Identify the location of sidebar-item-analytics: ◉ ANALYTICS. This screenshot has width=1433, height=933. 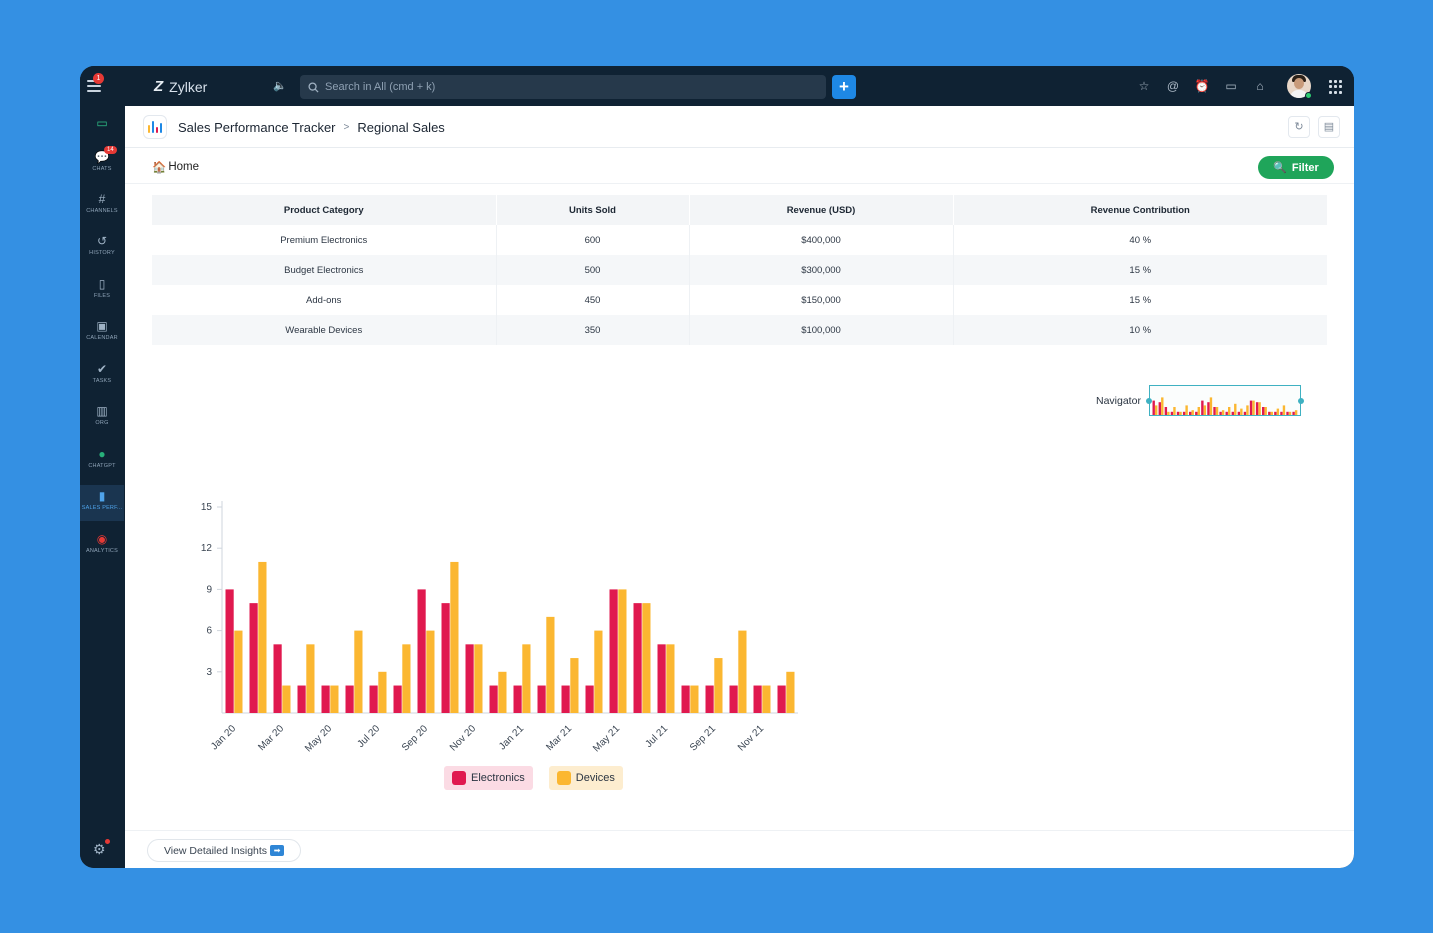
(102, 543).